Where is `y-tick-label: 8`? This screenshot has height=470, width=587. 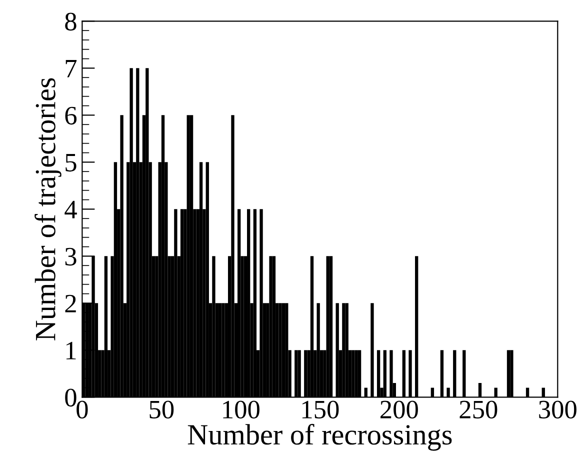
y-tick-label: 8 is located at coordinates (70, 21).